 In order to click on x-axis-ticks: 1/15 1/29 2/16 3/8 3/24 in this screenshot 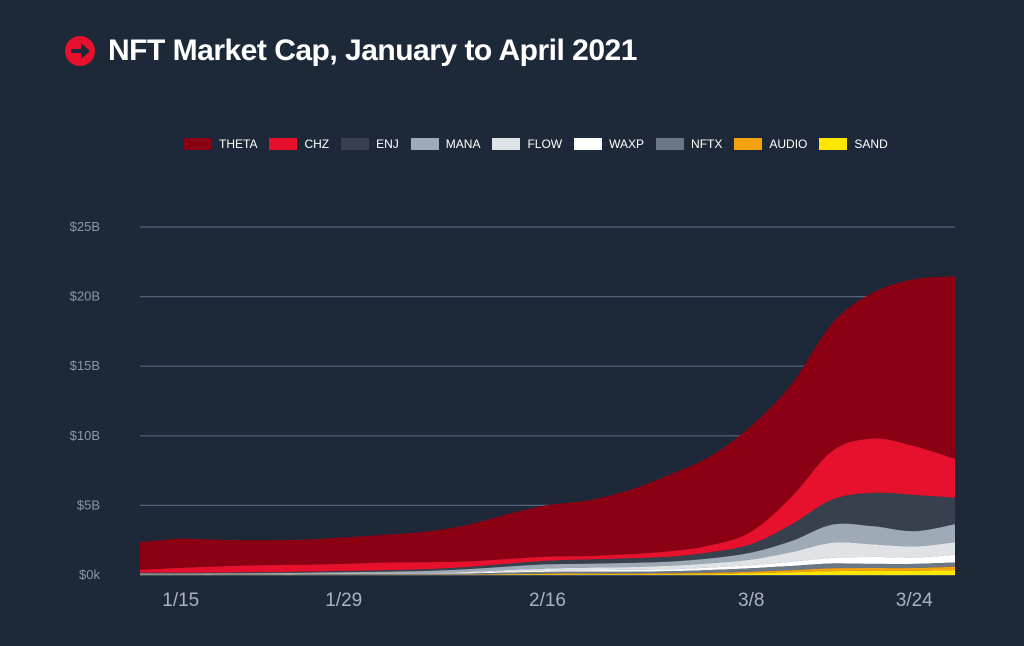, I will do `click(547, 600)`.